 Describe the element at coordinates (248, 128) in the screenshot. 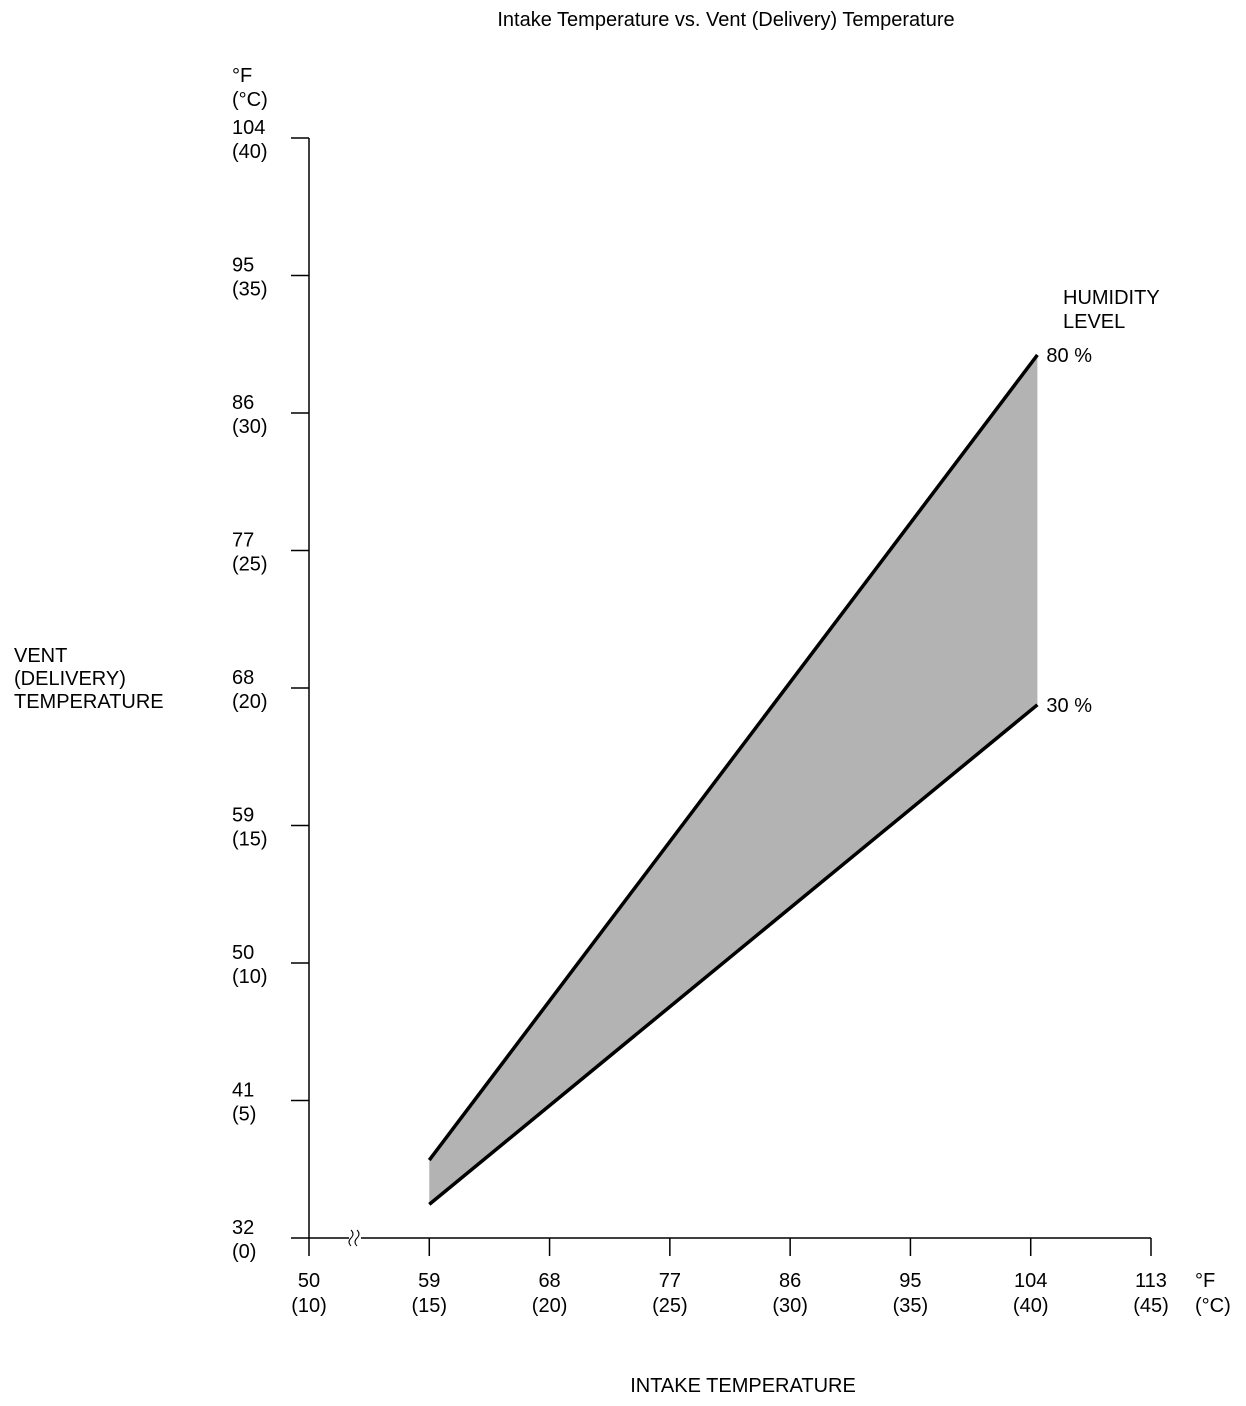

I see `y-tick-label-f: 104` at that location.